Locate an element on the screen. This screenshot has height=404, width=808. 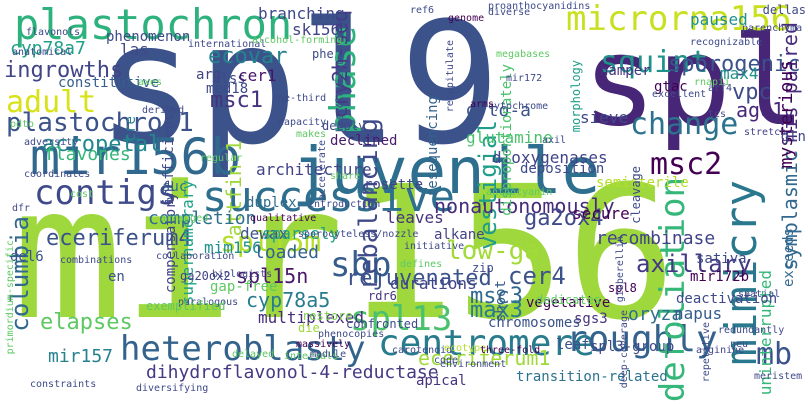
word-primordium-specific: primordium-specific is located at coordinates (10, 297).